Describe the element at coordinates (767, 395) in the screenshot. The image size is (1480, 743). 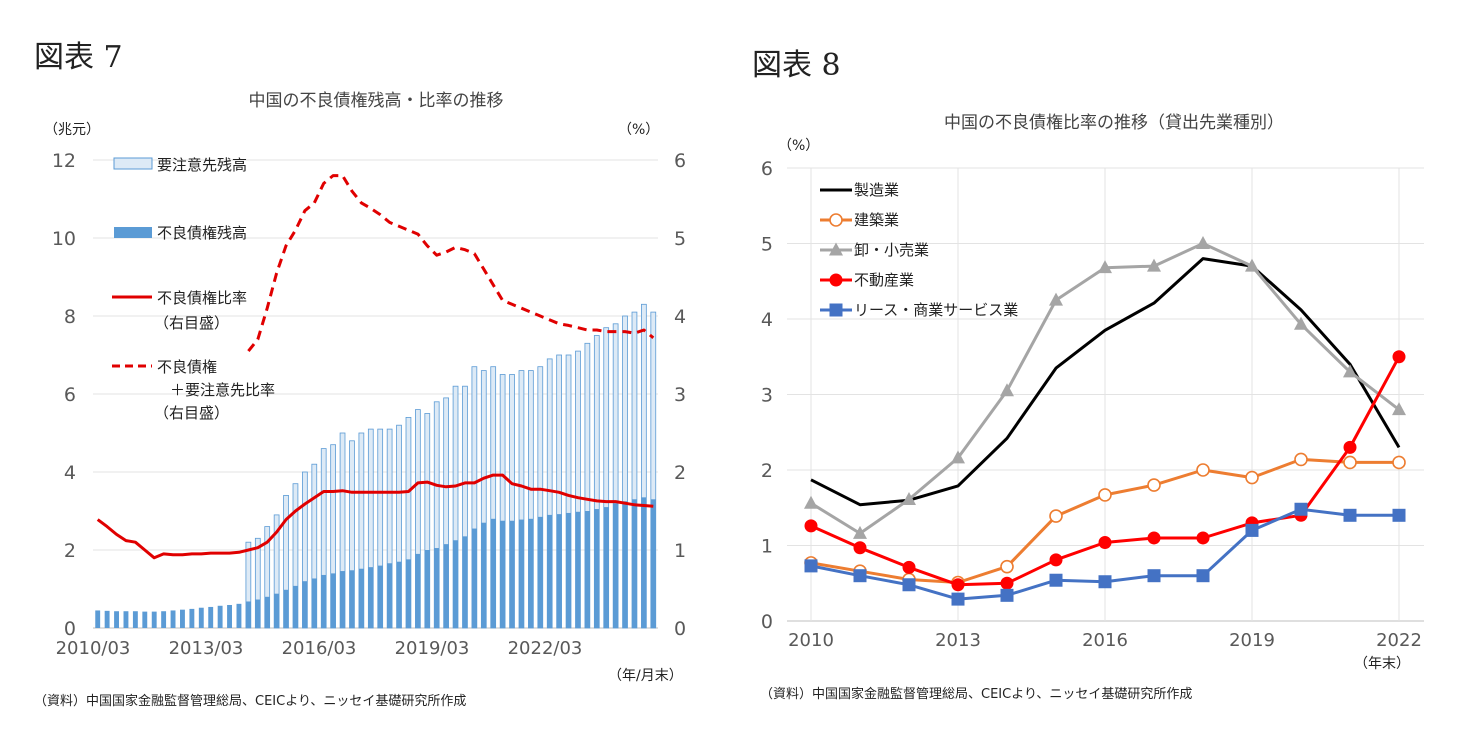
I see `chart-8-y-ticks: 0 1 2 3 4 5 6` at that location.